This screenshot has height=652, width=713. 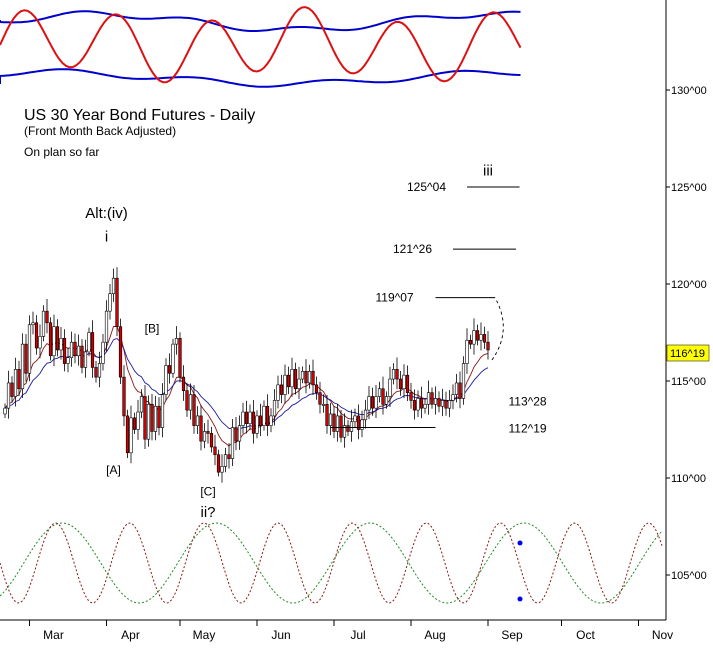 What do you see at coordinates (688, 353) in the screenshot?
I see `last-price-badge` at bounding box center [688, 353].